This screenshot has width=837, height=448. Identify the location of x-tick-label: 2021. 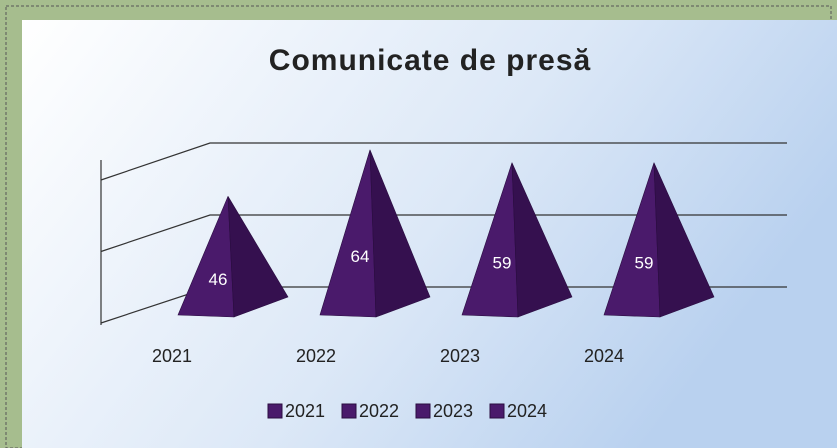
(172, 356).